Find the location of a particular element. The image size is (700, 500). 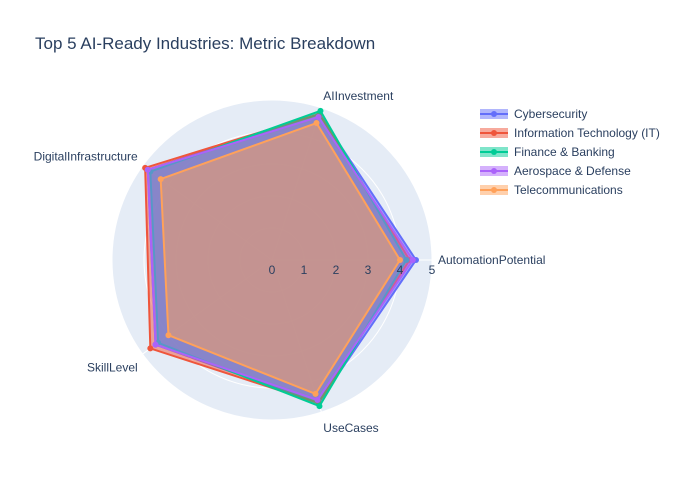

axis-label-skilllevel: SkillLevel is located at coordinates (112, 368).